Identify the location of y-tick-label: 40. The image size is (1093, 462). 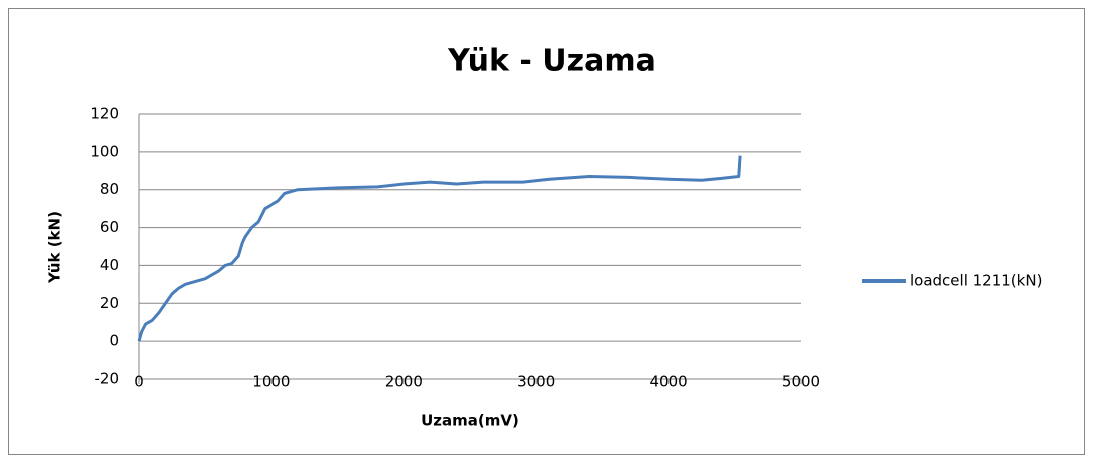
(109, 265).